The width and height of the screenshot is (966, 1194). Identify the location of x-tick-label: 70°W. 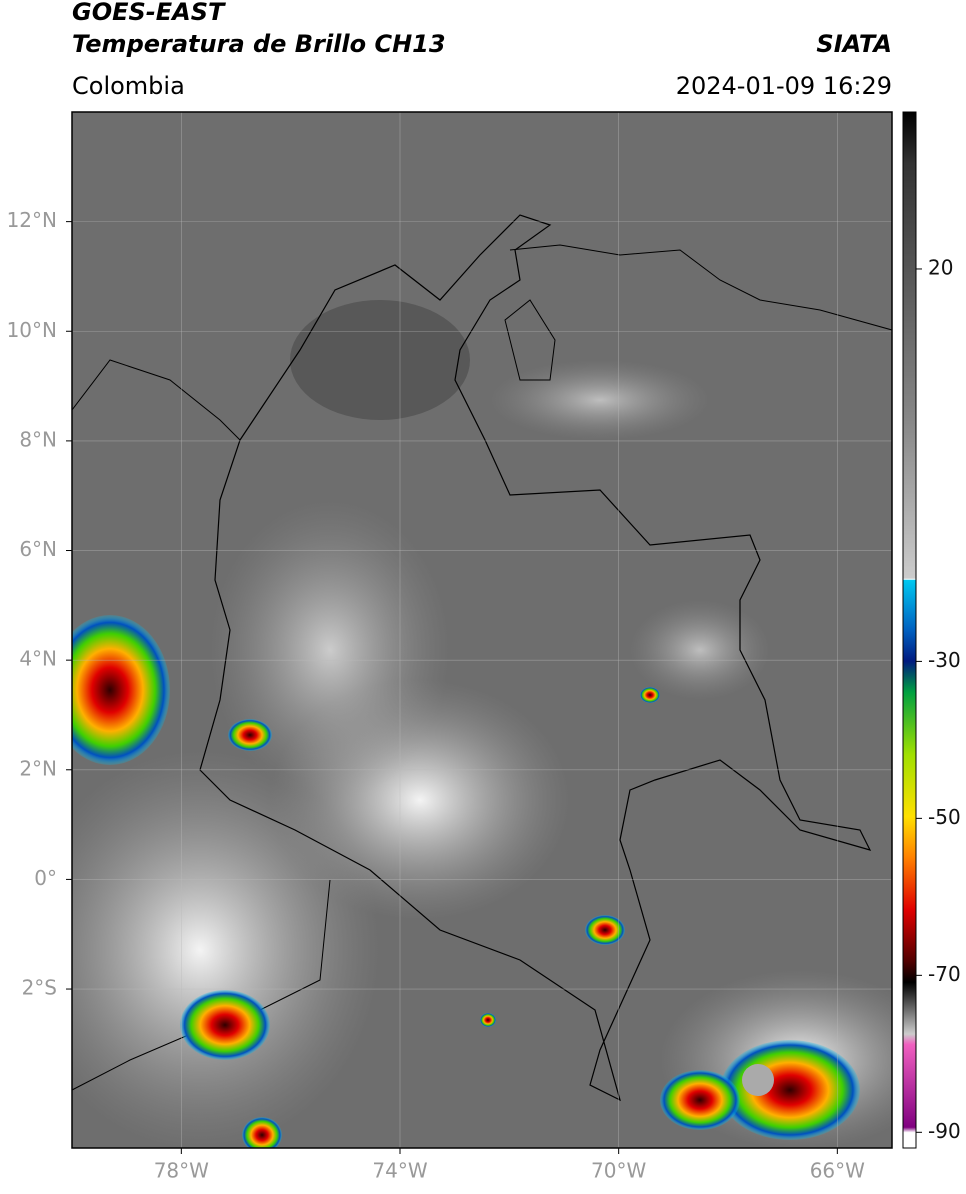
(618, 1171).